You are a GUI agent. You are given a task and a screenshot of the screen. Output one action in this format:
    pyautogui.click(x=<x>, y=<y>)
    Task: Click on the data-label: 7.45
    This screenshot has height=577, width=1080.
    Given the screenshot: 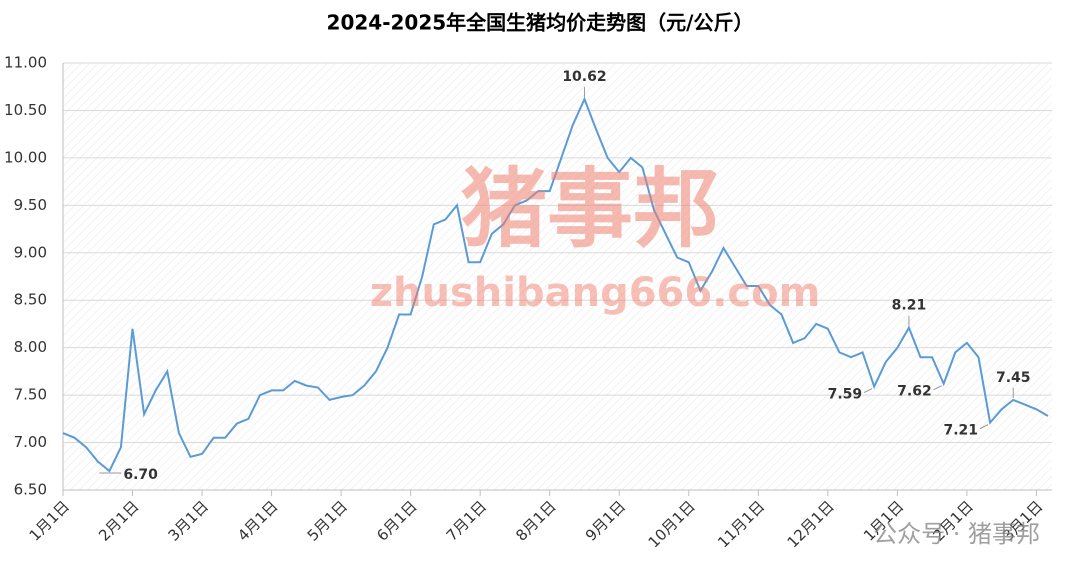 What is the action you would take?
    pyautogui.click(x=1013, y=378)
    